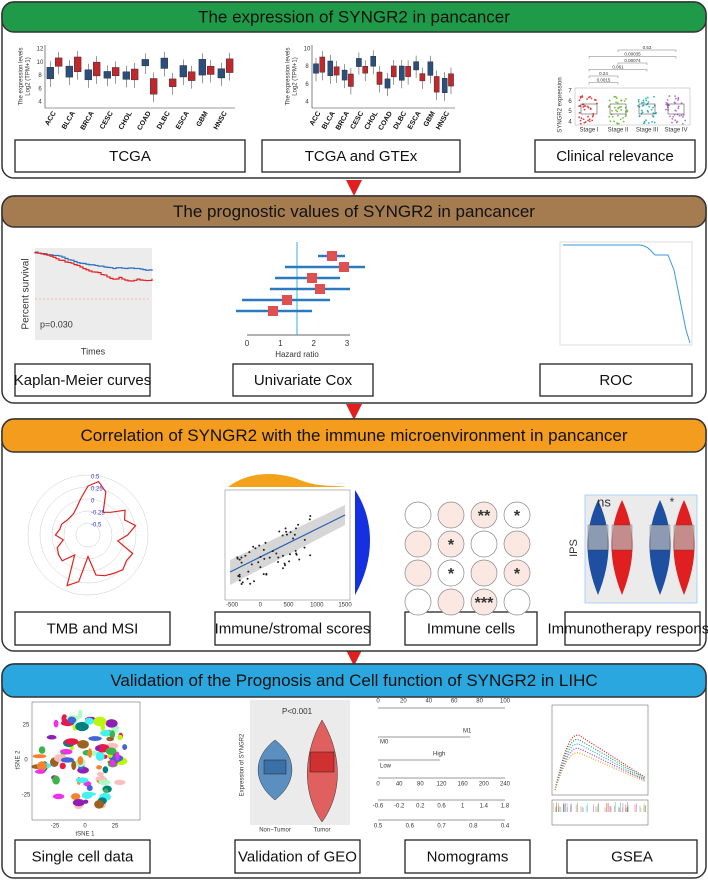 The width and height of the screenshot is (708, 881). What do you see at coordinates (307, 50) in the screenshot?
I see `label: 10` at bounding box center [307, 50].